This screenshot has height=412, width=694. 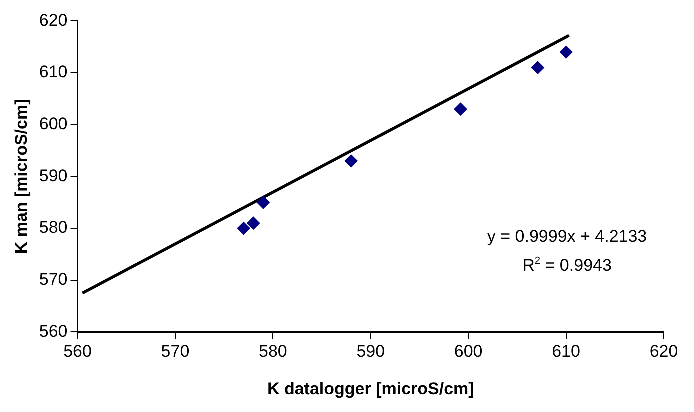 I want to click on y-tick-label: 560, so click(x=53, y=331).